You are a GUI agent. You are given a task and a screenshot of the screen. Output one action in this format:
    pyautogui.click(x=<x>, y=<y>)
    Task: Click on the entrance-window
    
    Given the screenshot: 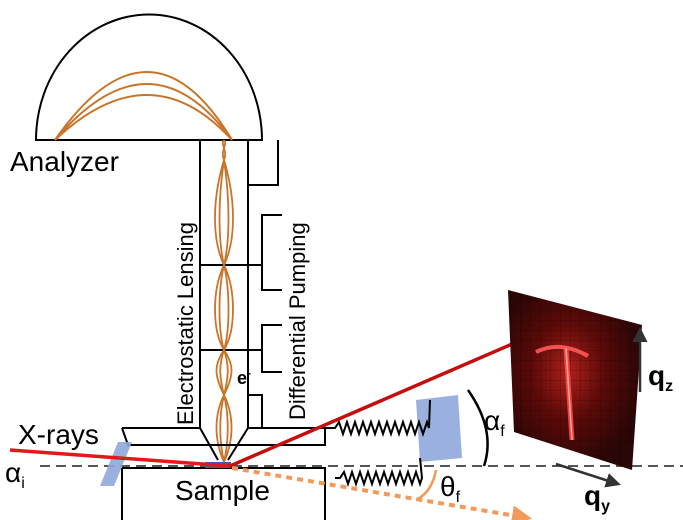 What is the action you would take?
    pyautogui.click(x=116, y=464)
    